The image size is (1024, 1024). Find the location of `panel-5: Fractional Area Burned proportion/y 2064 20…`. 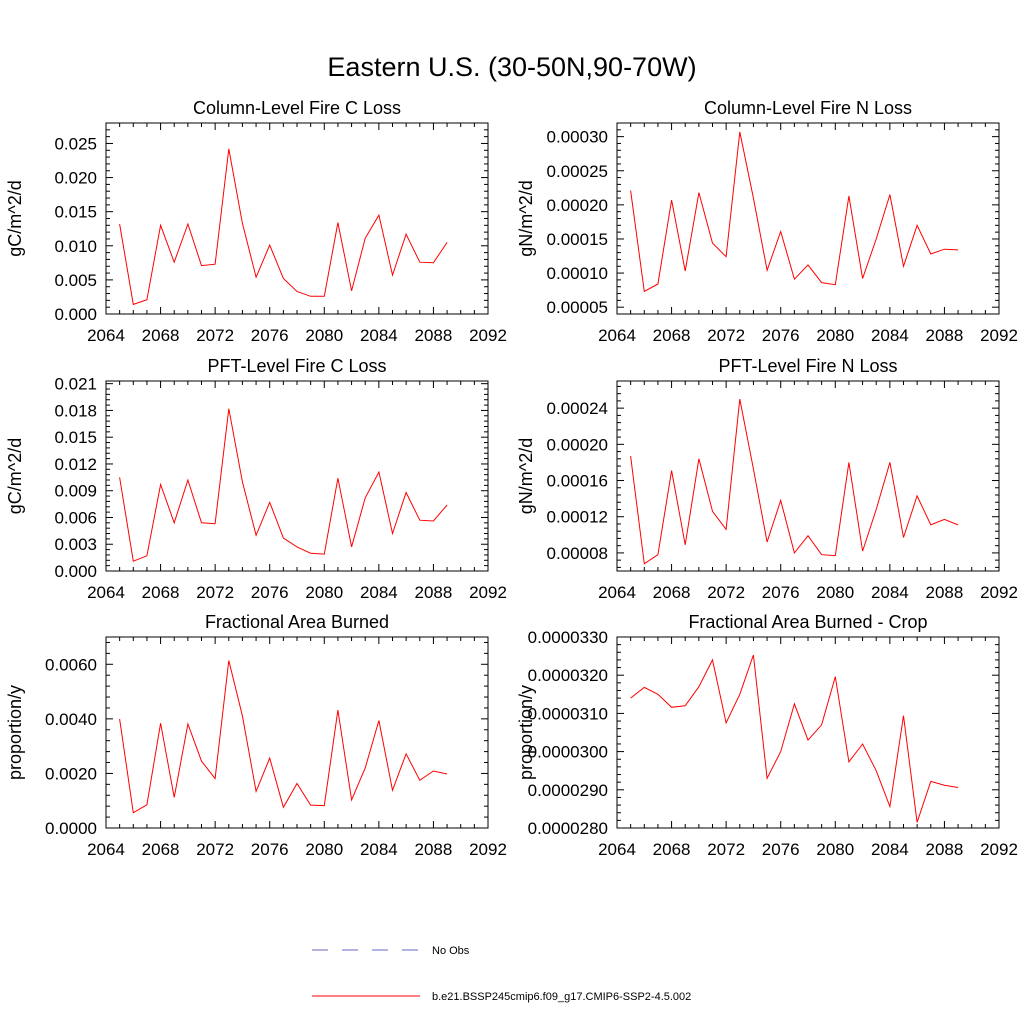

panel-5: Fractional Area Burned proportion/y 2064 20… is located at coordinates (256, 735).